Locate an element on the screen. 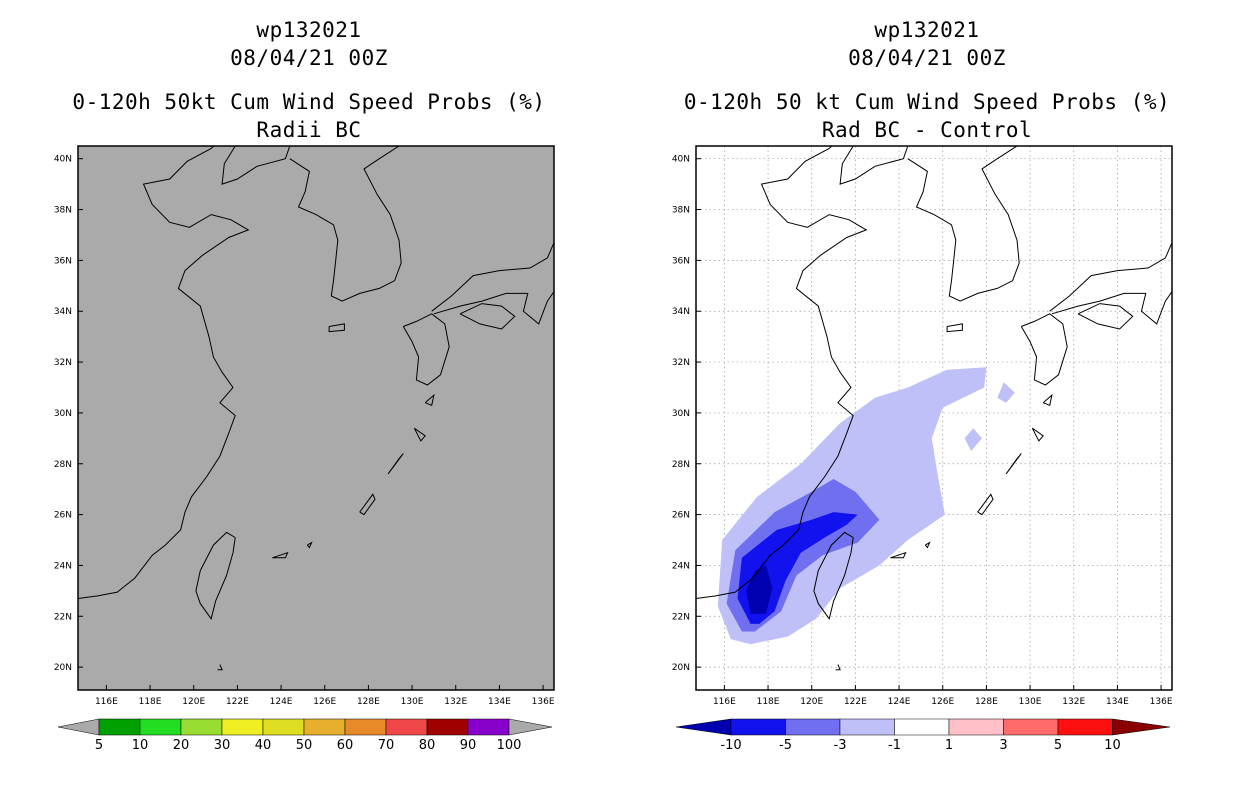 The image size is (1236, 800). colorbar-label: 60 is located at coordinates (345, 745).